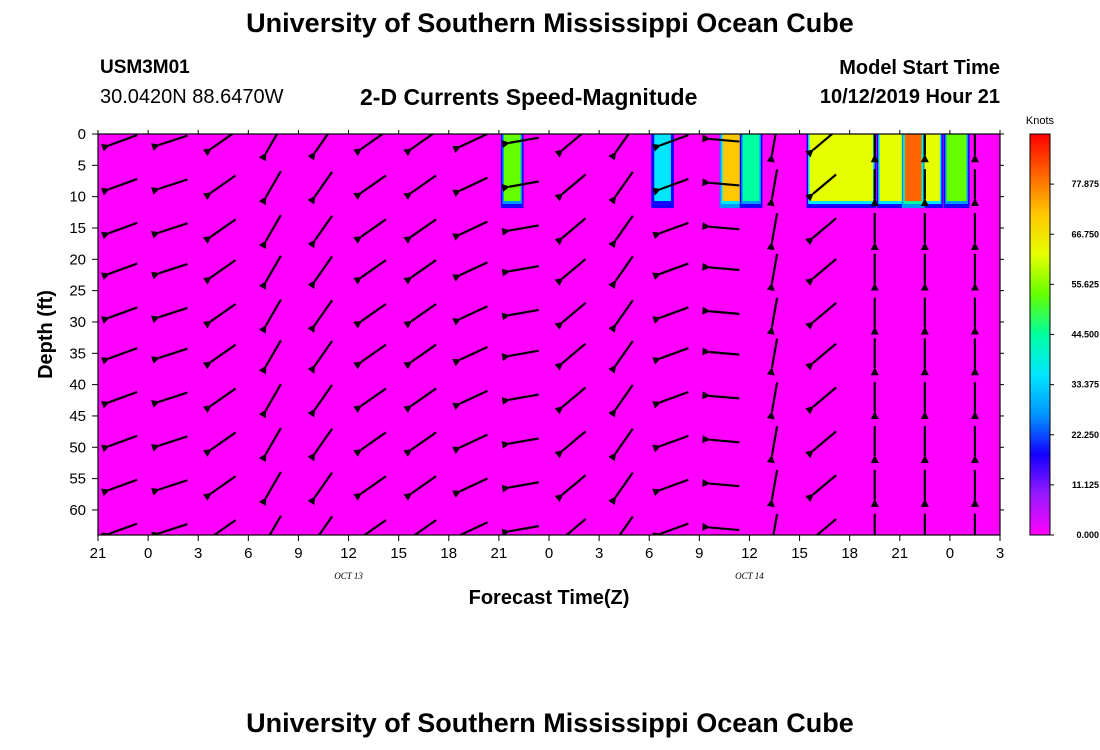 The width and height of the screenshot is (1100, 750). I want to click on colorbar-label: Knots, so click(1040, 121).